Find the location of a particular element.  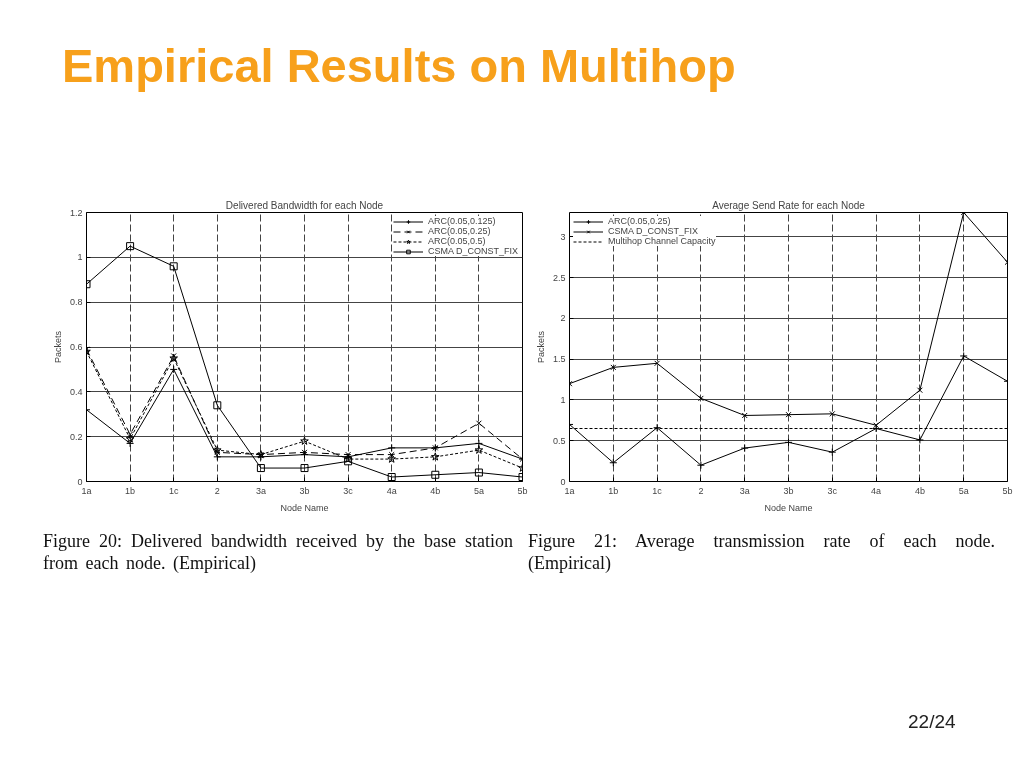

y-tick-label: 1.5 is located at coordinates (559, 359).